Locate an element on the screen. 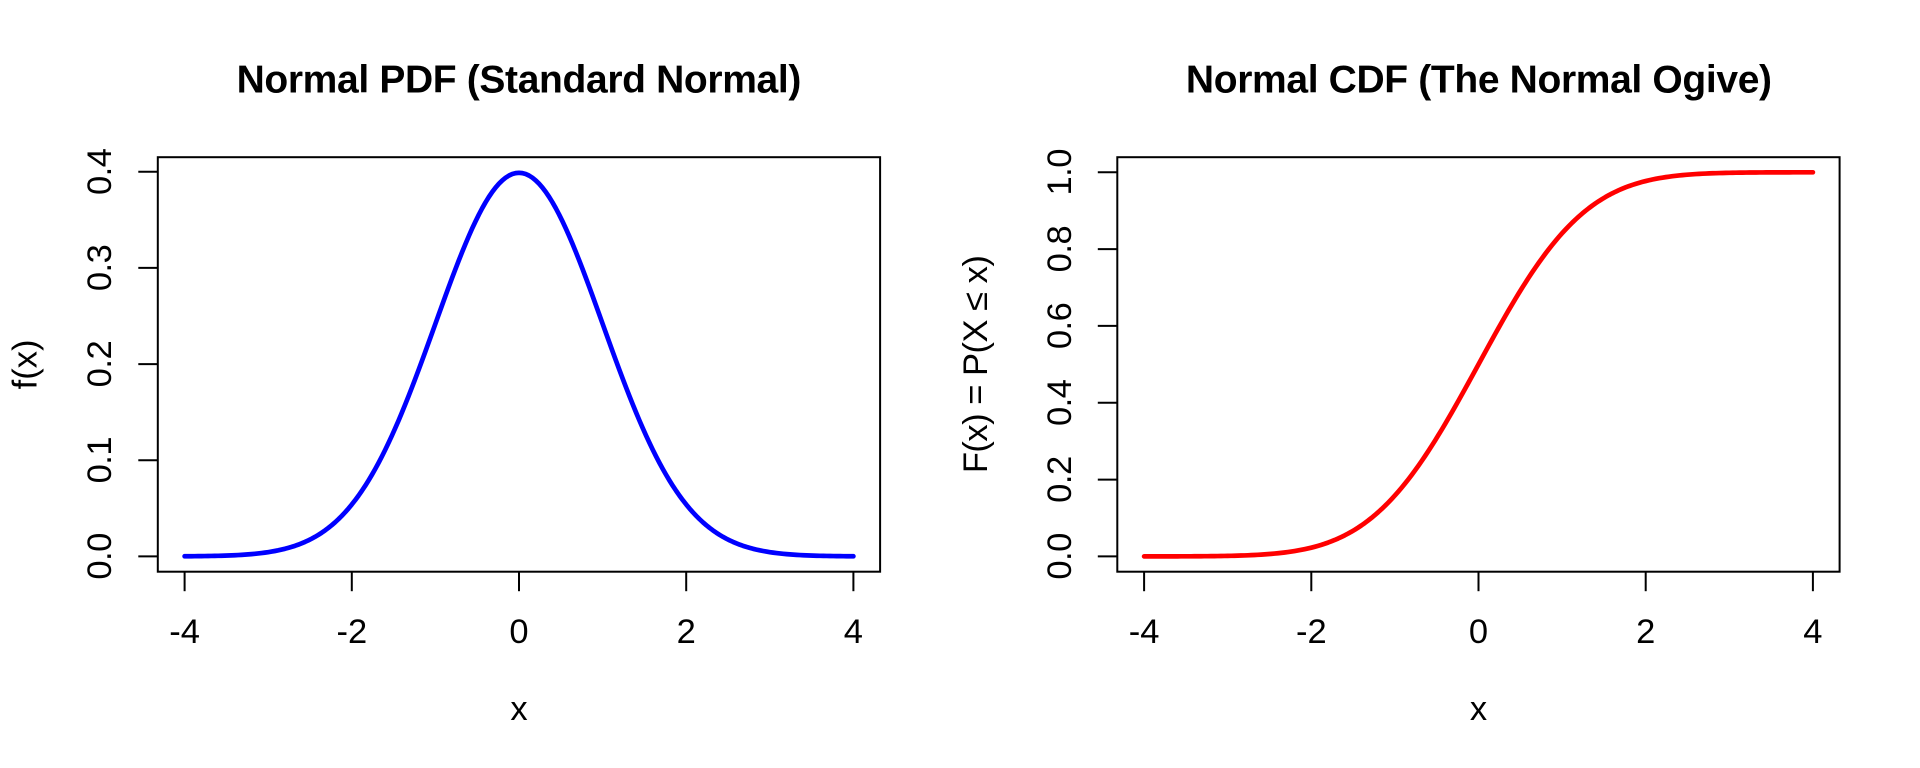  svg-text: 0.6 is located at coordinates (1060, 326).